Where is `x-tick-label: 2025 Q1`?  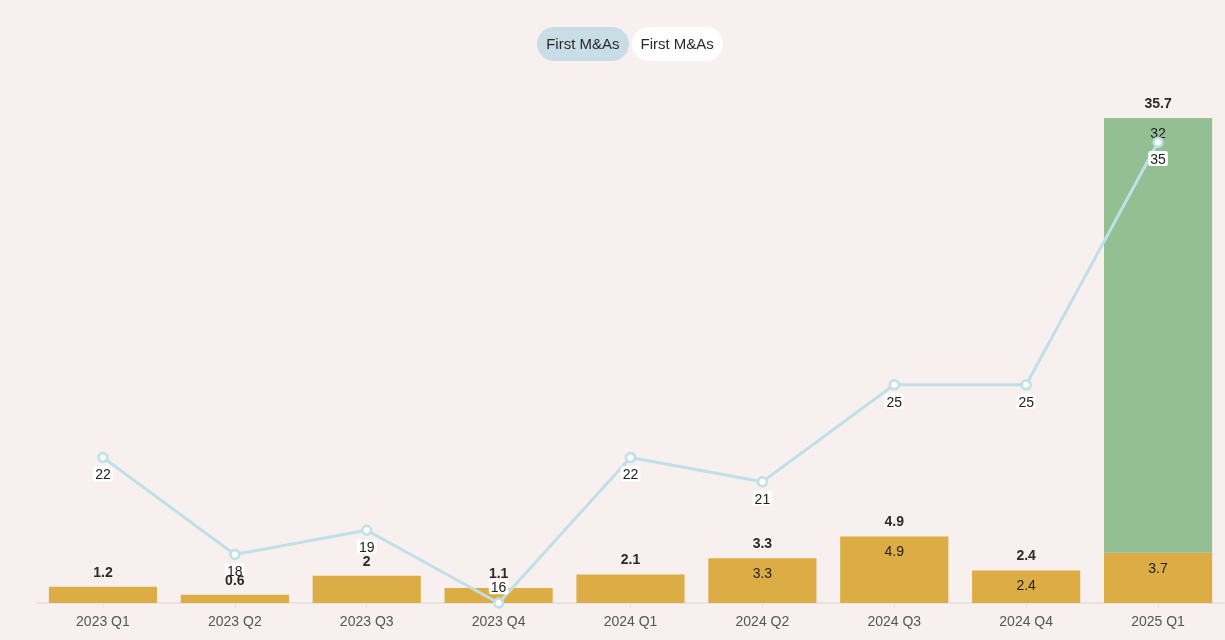
x-tick-label: 2025 Q1 is located at coordinates (1158, 621).